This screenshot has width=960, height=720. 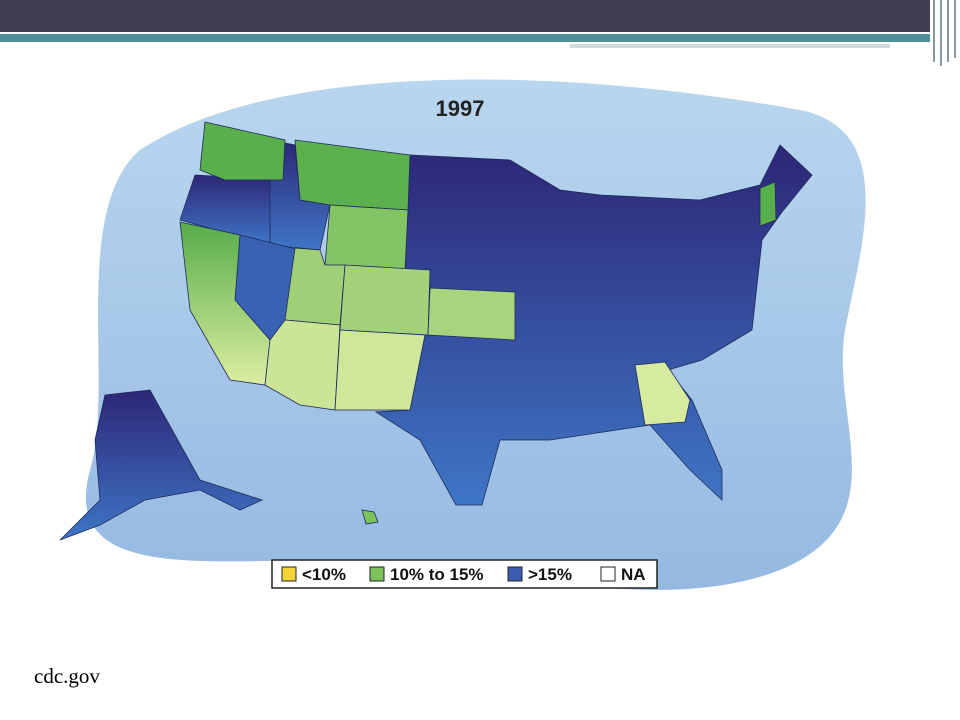 What do you see at coordinates (944, 33) in the screenshot?
I see `corner-lines` at bounding box center [944, 33].